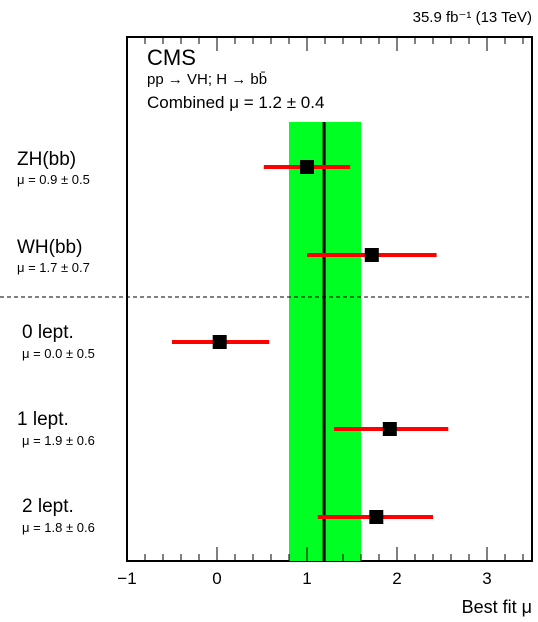  I want to click on category-name: 0 lept., so click(48, 332).